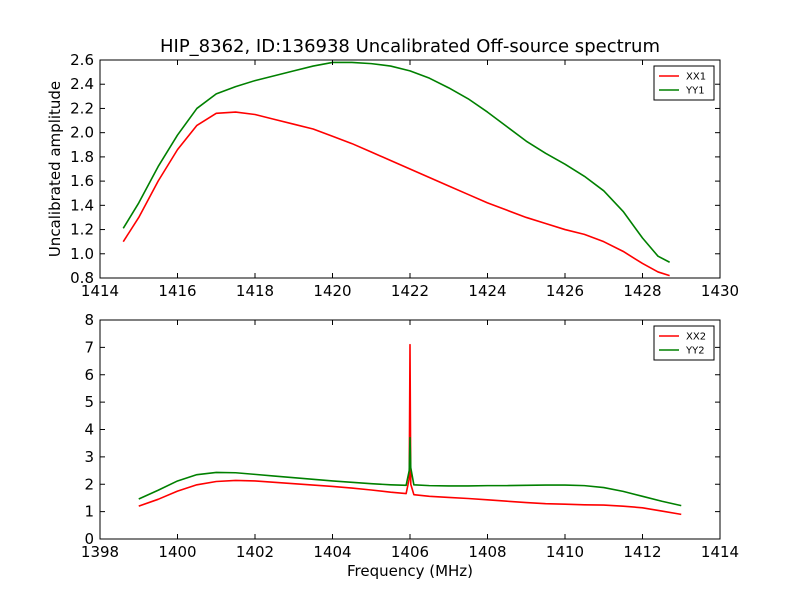 The width and height of the screenshot is (800, 600). I want to click on bottom-y-tick-label: 0, so click(89, 539).